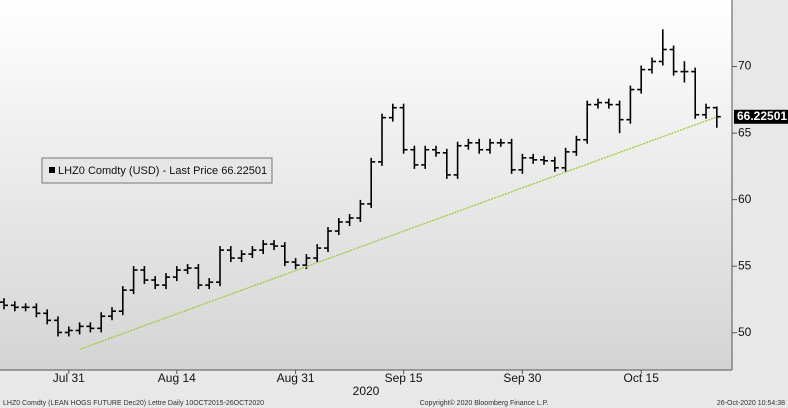 Image resolution: width=788 pixels, height=408 pixels. What do you see at coordinates (296, 378) in the screenshot?
I see `x-tick-label: Aug 31` at bounding box center [296, 378].